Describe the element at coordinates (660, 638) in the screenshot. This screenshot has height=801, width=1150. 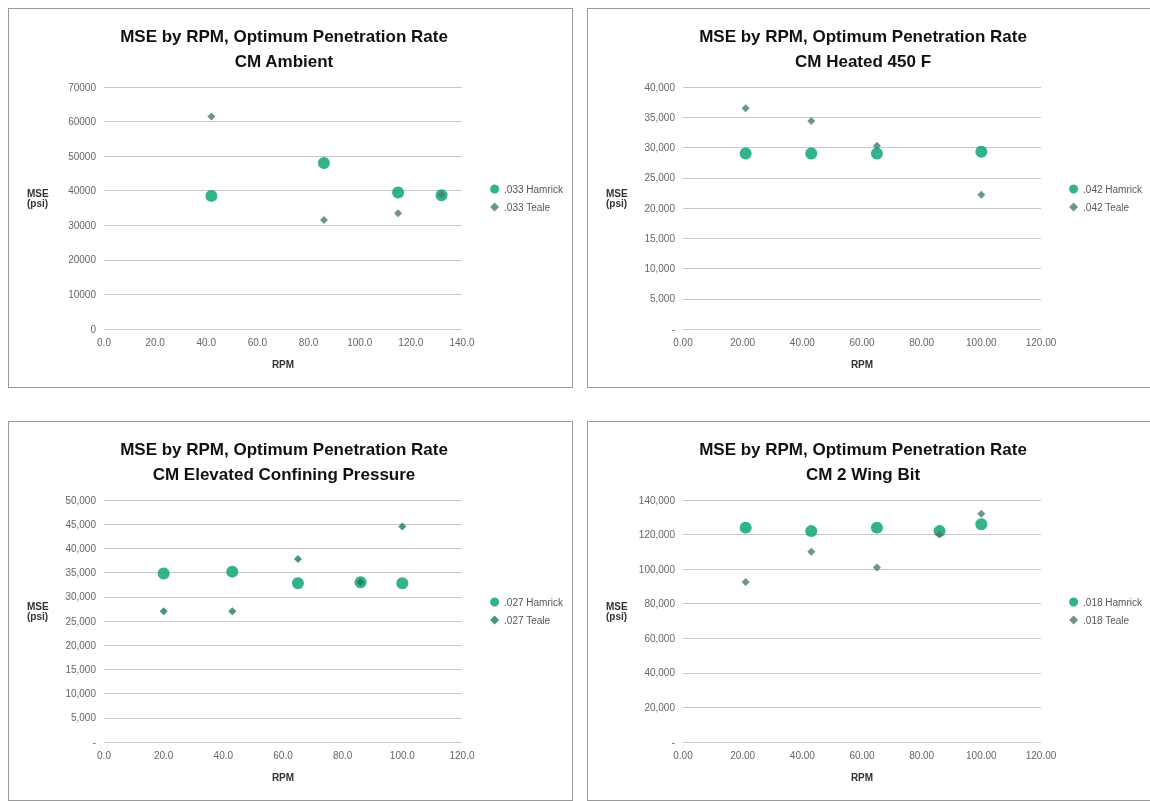
I see `y-tick-label: 60,000` at that location.